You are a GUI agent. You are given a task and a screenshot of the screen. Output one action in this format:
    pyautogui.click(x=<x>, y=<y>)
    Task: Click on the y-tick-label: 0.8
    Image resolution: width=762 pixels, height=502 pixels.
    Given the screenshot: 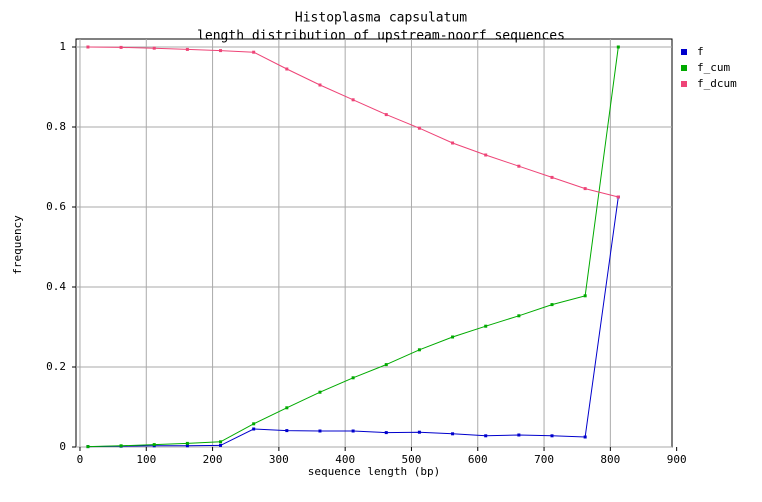 What is the action you would take?
    pyautogui.click(x=56, y=126)
    